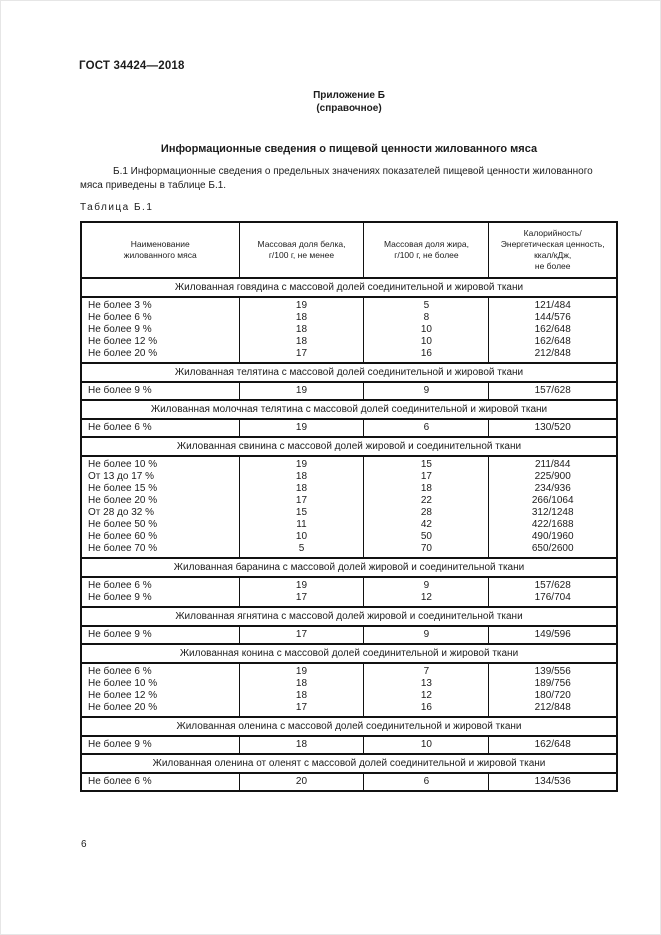 The width and height of the screenshot is (661, 935). Describe the element at coordinates (552, 597) in the screenshot. I see `cell-value: 176/704` at that location.